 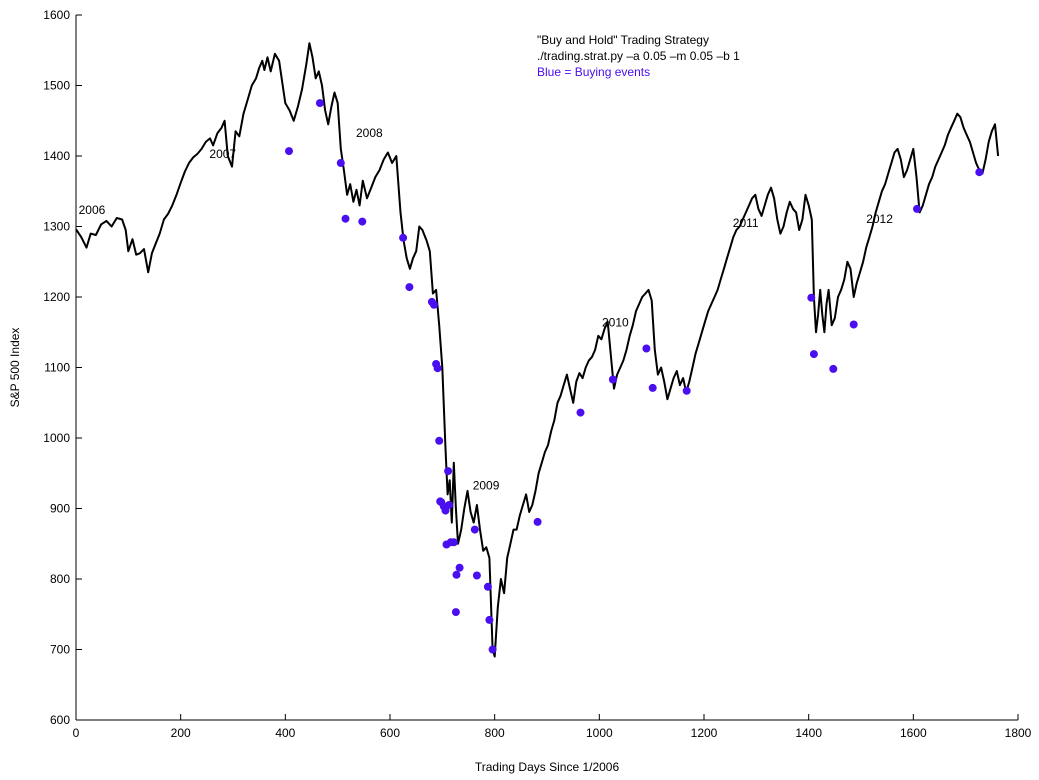 What do you see at coordinates (60, 650) in the screenshot?
I see `y-tick-label: 700` at bounding box center [60, 650].